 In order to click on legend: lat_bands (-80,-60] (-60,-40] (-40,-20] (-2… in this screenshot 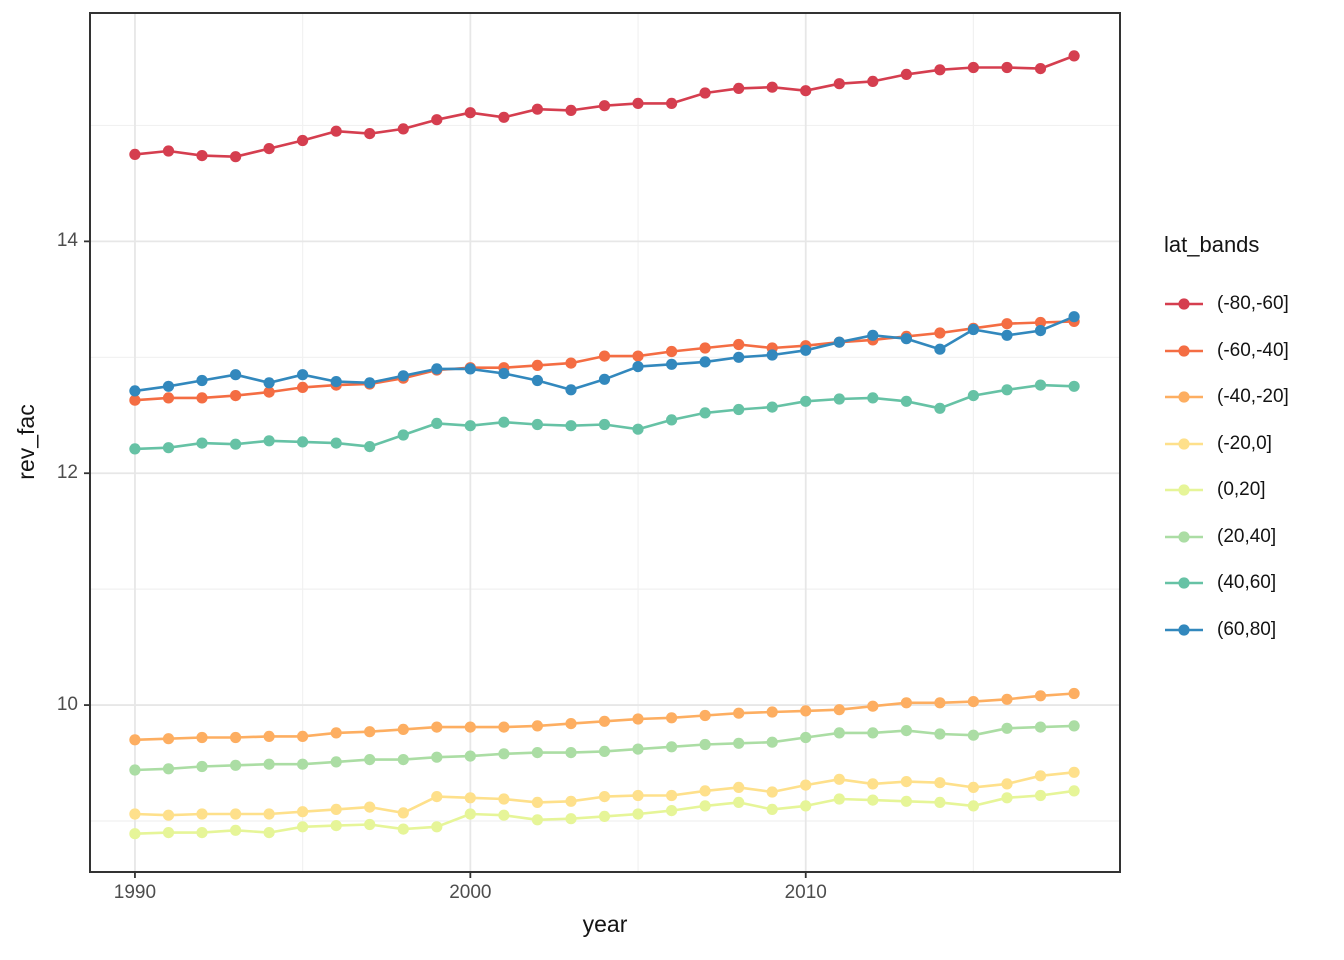, I will do `click(1226, 446)`.